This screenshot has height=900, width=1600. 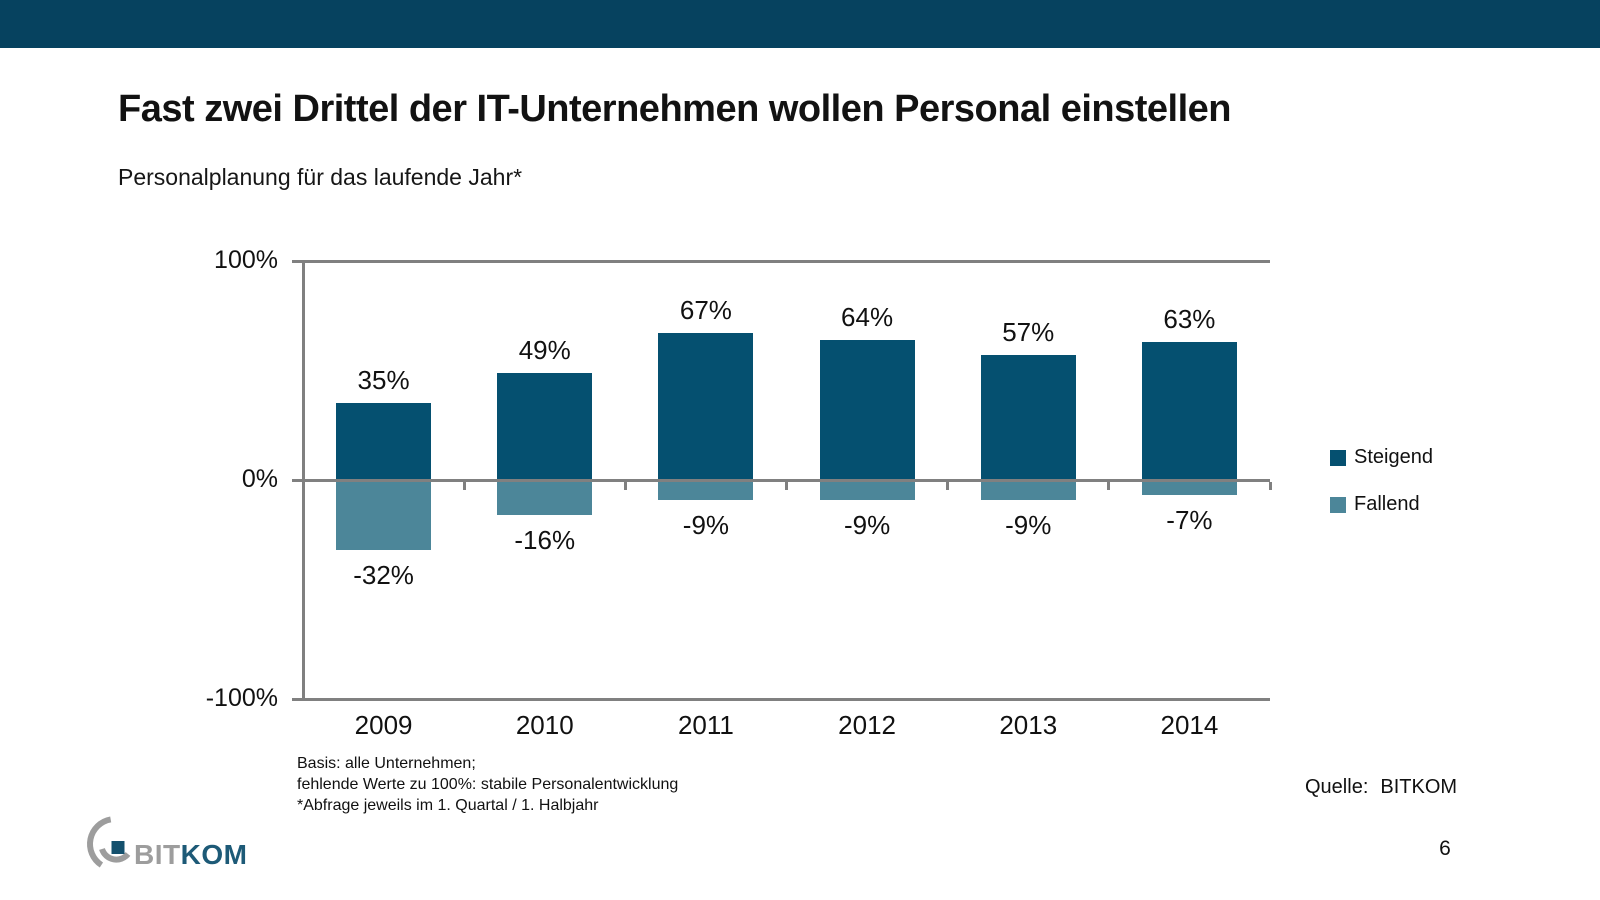 What do you see at coordinates (241, 698) in the screenshot?
I see `y-axis-label--100%: -100%` at bounding box center [241, 698].